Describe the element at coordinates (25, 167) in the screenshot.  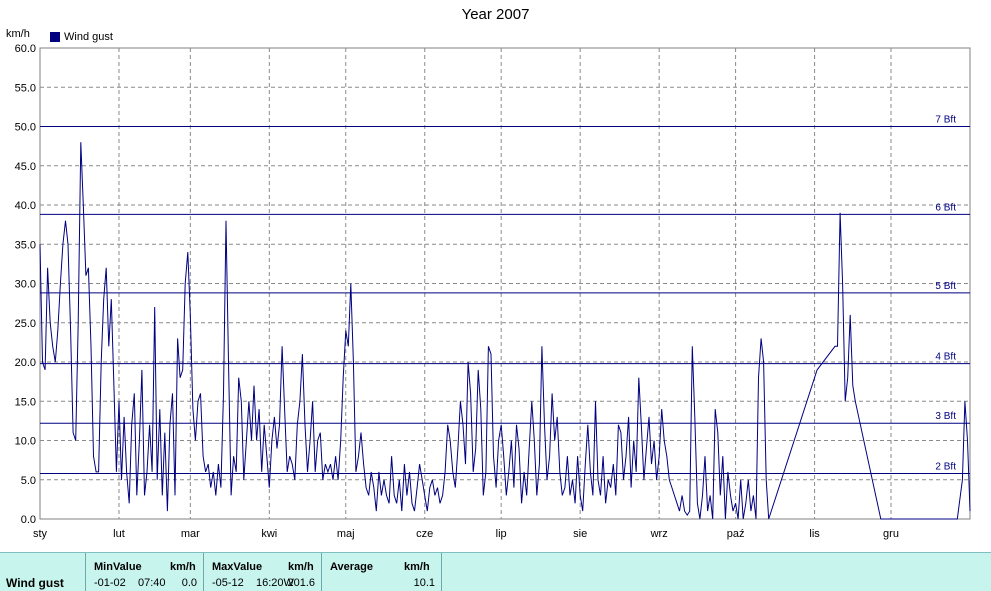
I see `y-tick-label: 45.0` at that location.